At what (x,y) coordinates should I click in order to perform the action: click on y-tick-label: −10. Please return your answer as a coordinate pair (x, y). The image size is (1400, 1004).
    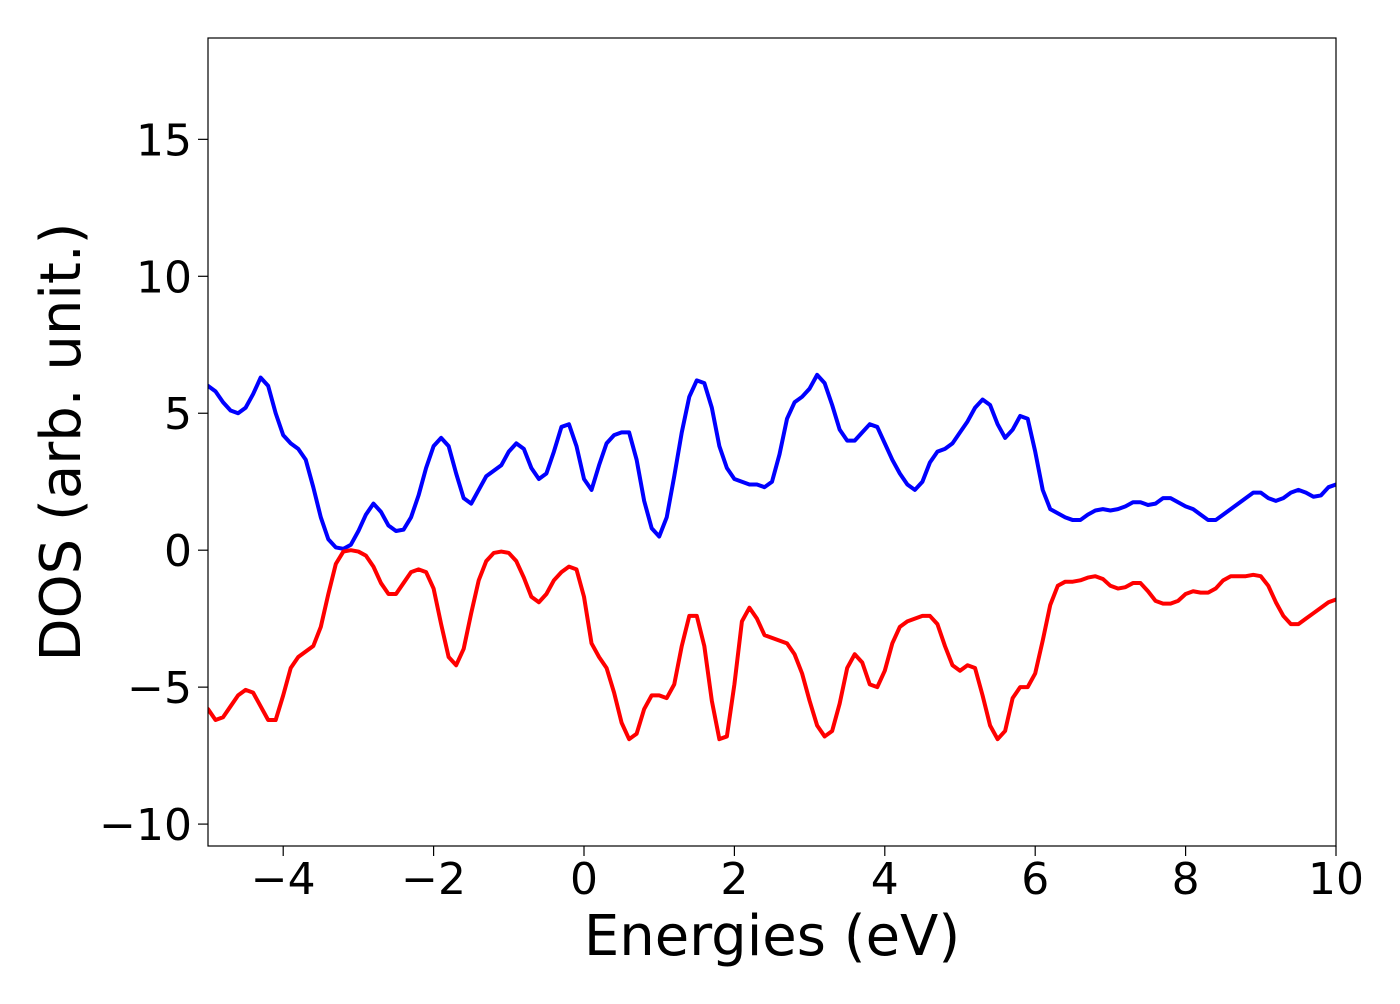
    Looking at the image, I should click on (145, 825).